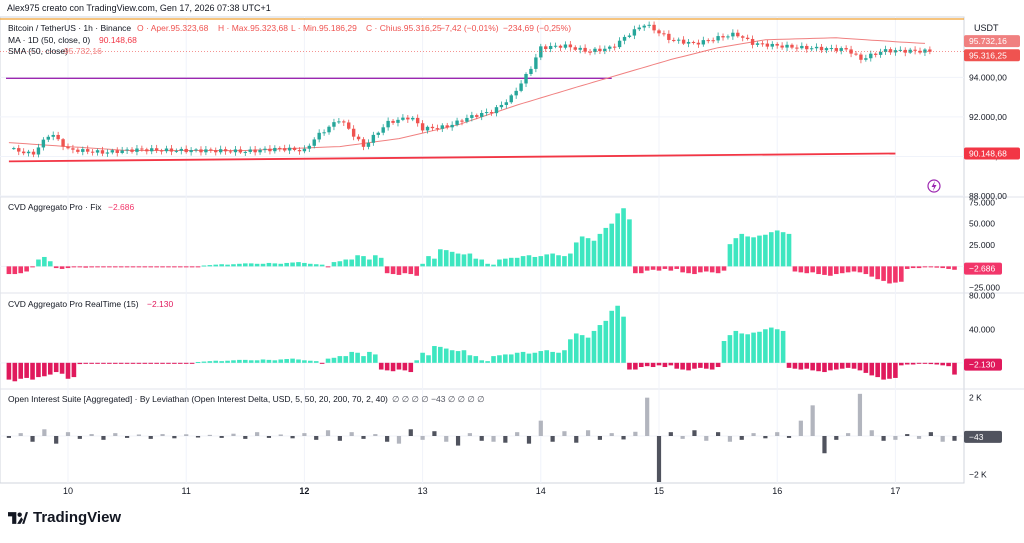 This screenshot has width=1024, height=543. I want to click on change-percent: −234,69 (−0,25%), so click(537, 28).